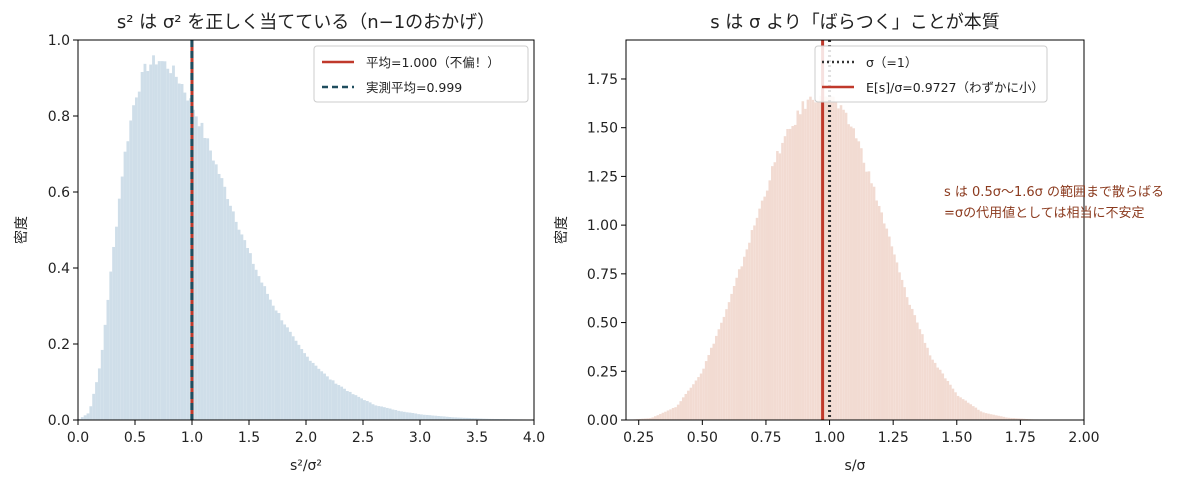 The height and width of the screenshot is (495, 1204). What do you see at coordinates (956, 438) in the screenshot?
I see `x-tick-label: 1.50` at bounding box center [956, 438].